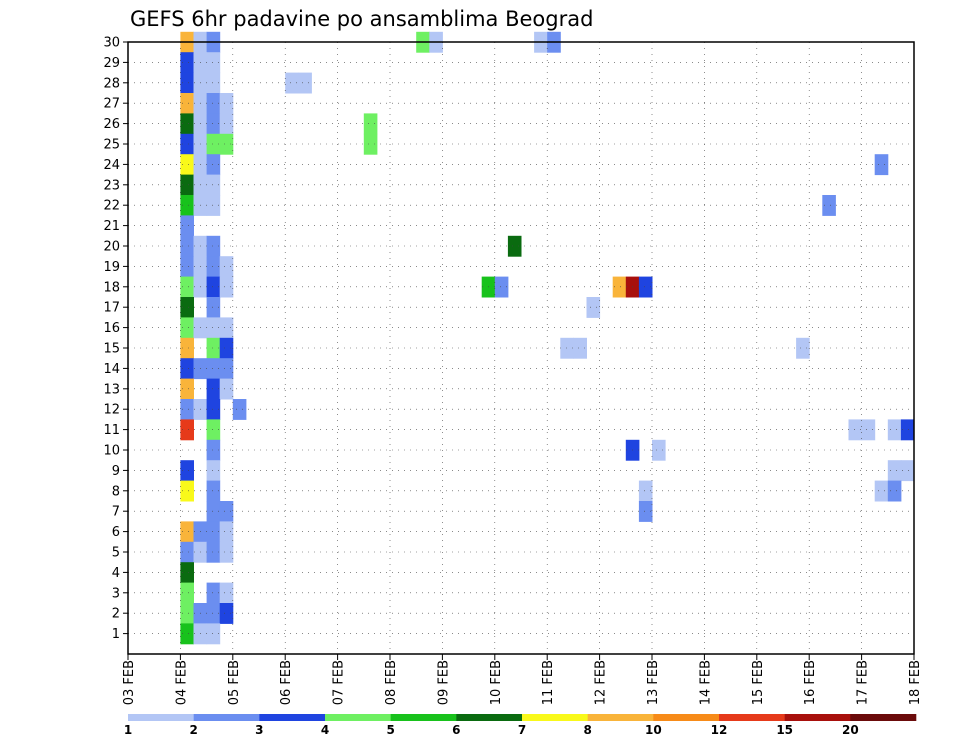 The height and width of the screenshot is (742, 960). What do you see at coordinates (116, 634) in the screenshot?
I see `y-tick-label: 1` at bounding box center [116, 634].